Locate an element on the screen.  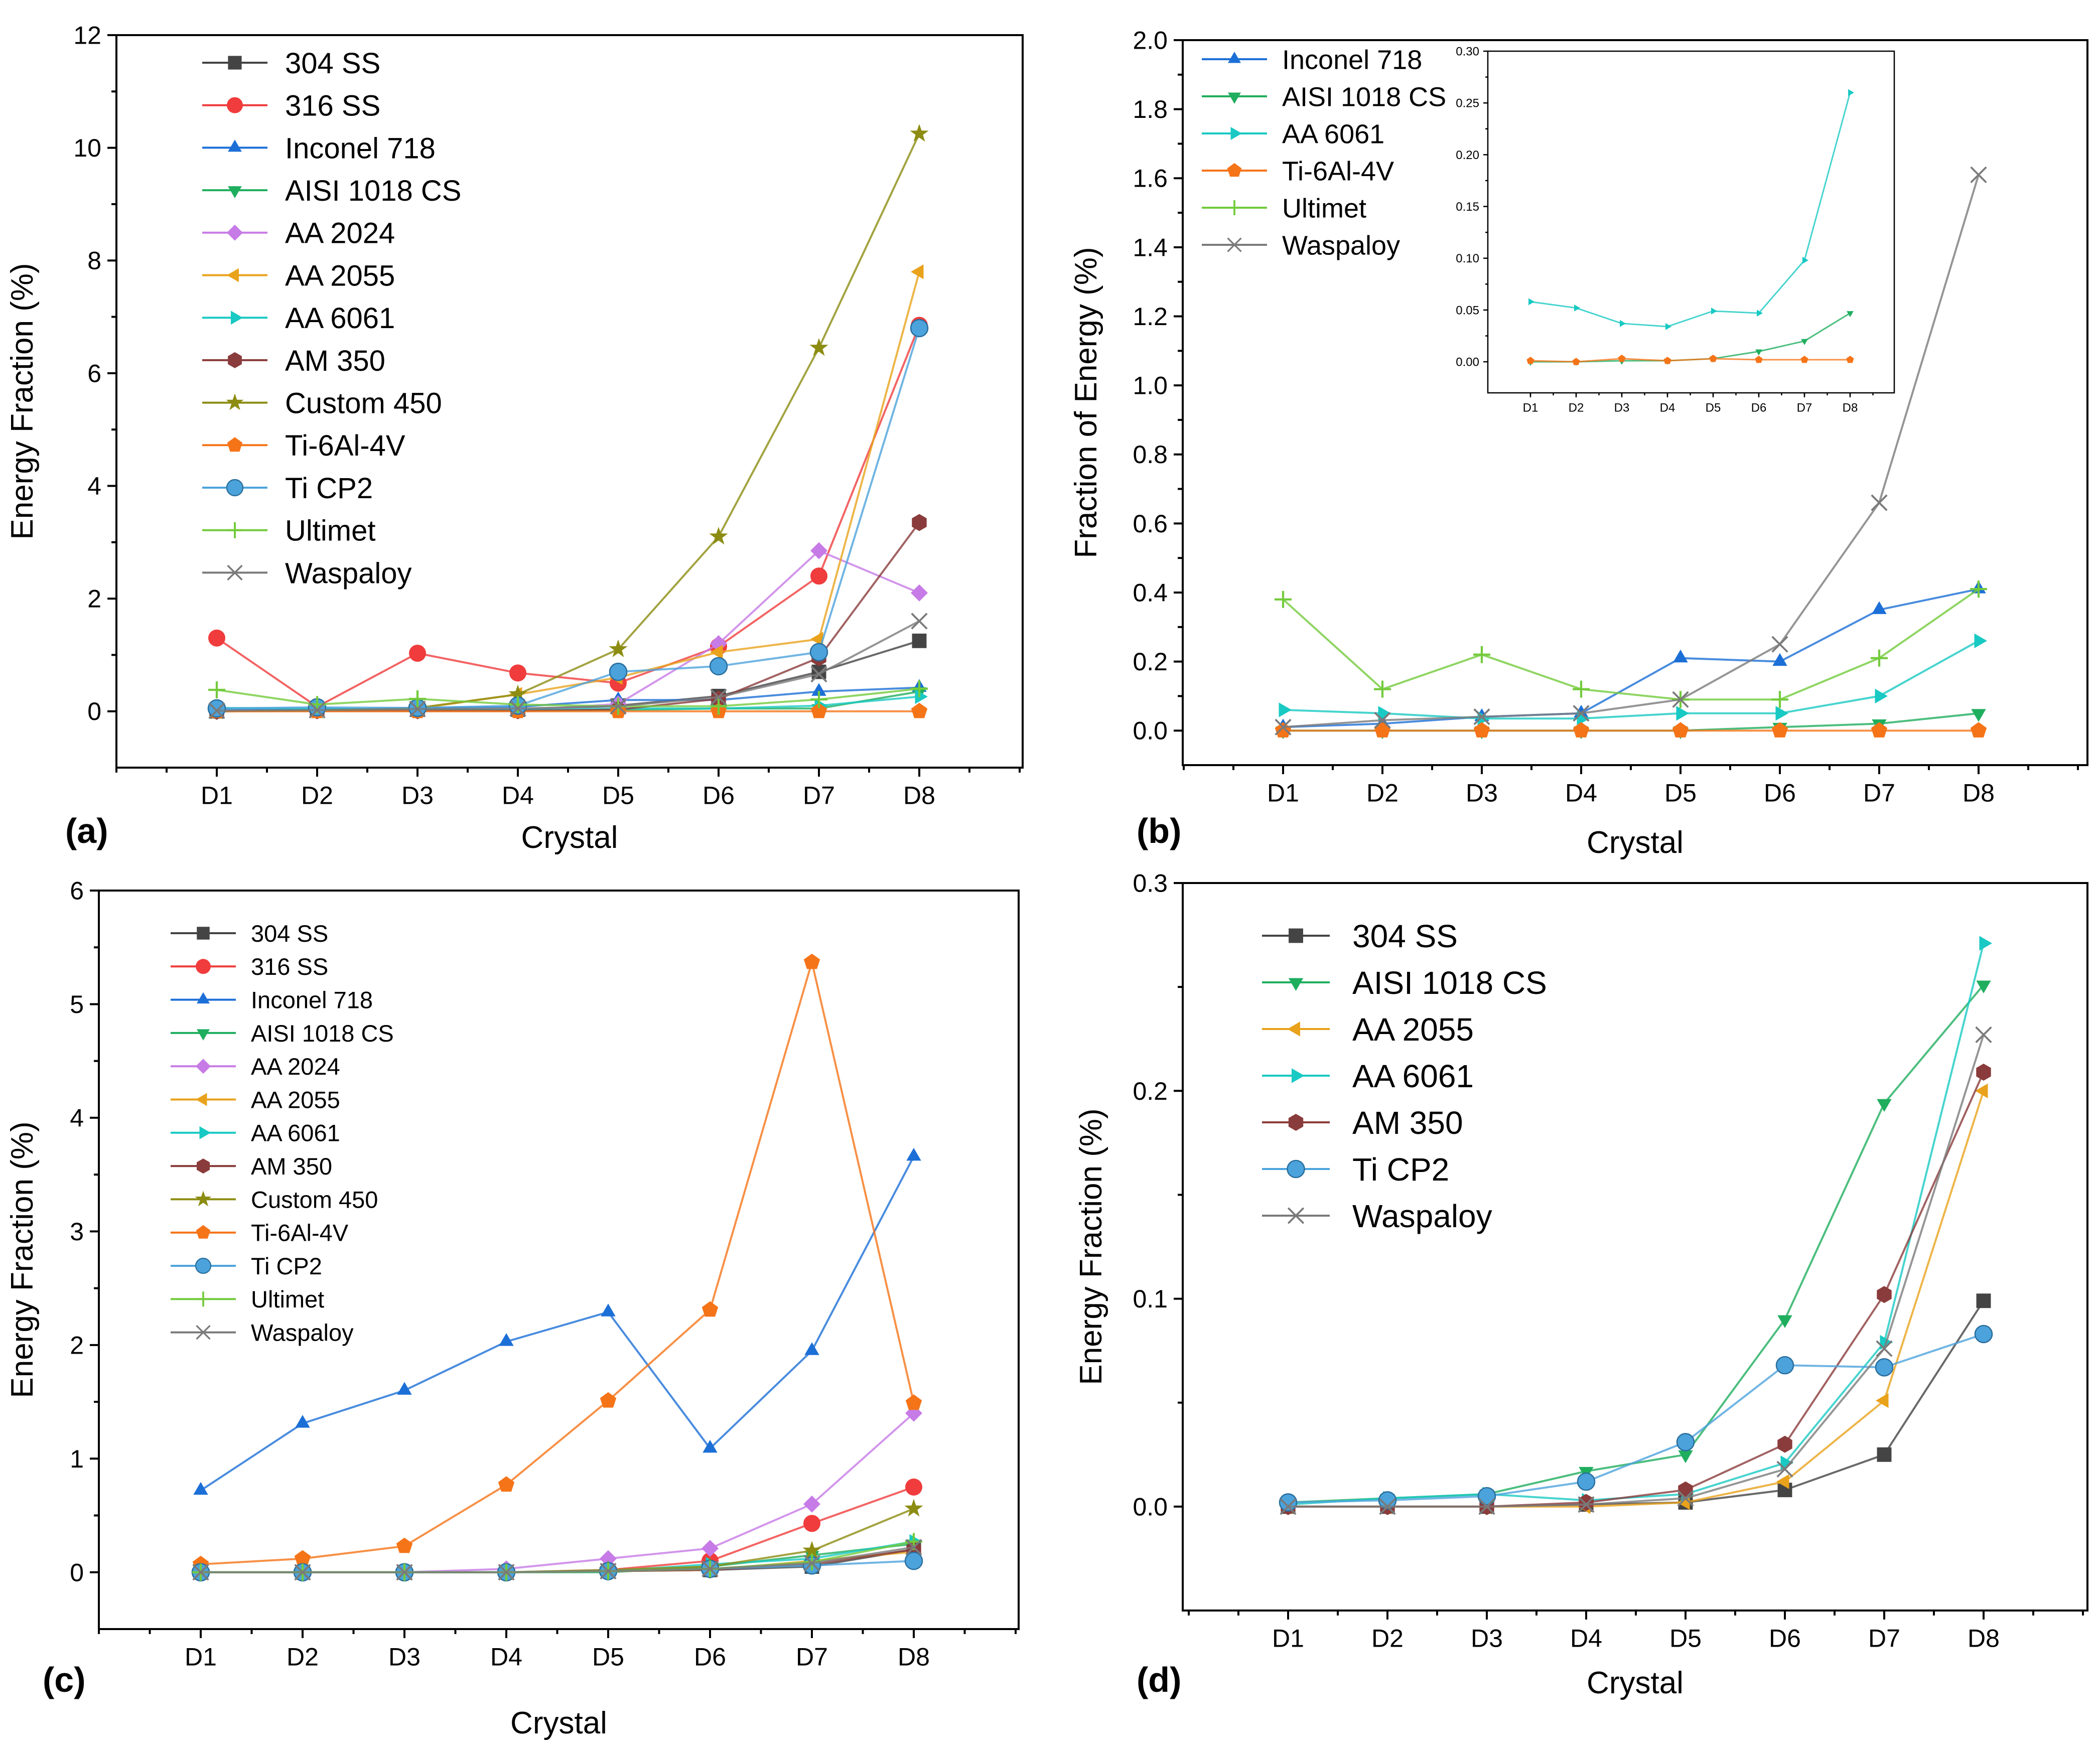
d-point-aa-6061-d8 is located at coordinates (1985, 943).